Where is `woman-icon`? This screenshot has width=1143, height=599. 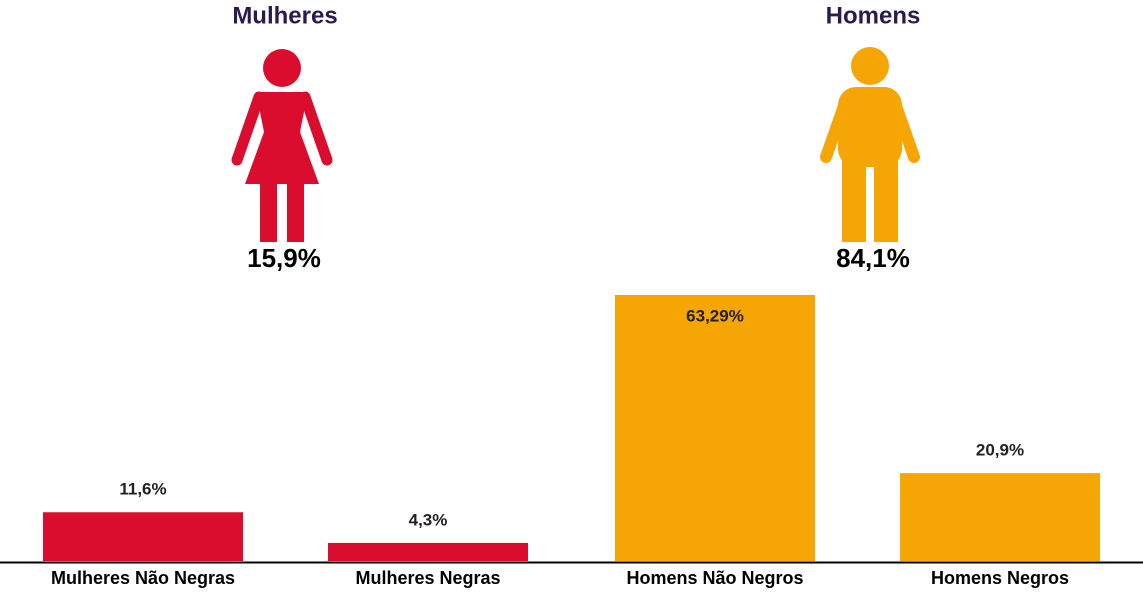
woman-icon is located at coordinates (282, 145).